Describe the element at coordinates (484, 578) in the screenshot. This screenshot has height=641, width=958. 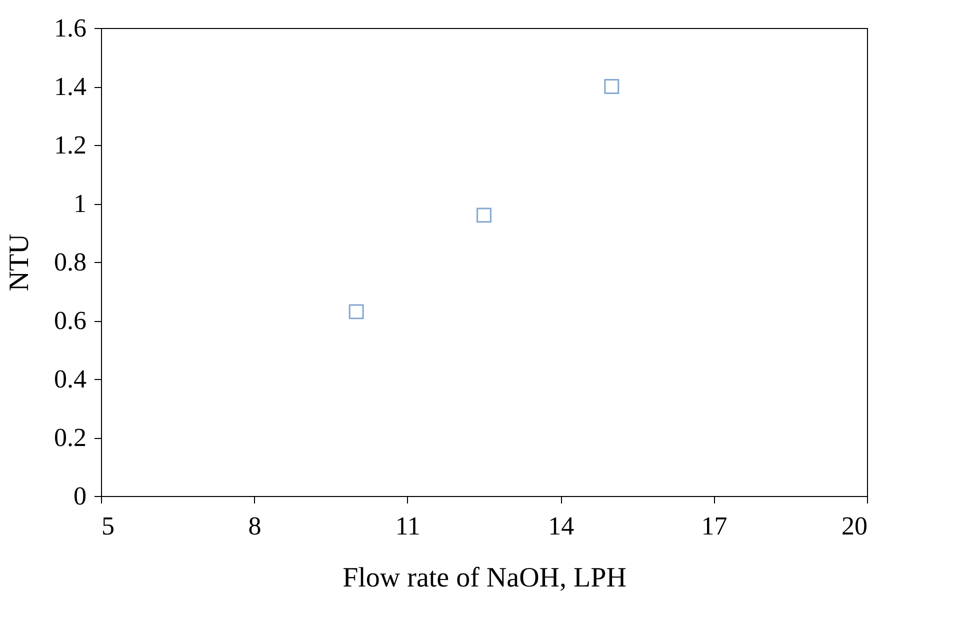
I see `x-axis-title: Flow rate of NaOH, LPH` at that location.